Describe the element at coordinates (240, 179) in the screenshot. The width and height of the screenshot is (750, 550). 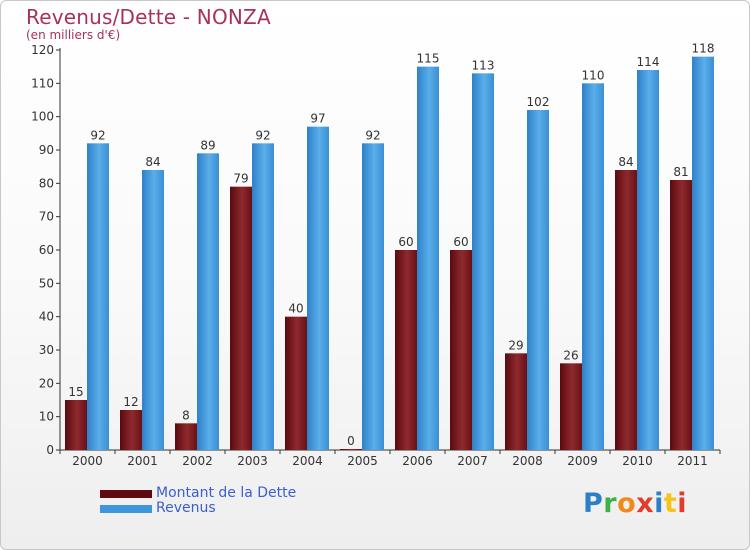
I see `data-label-dette-2003: 79` at that location.